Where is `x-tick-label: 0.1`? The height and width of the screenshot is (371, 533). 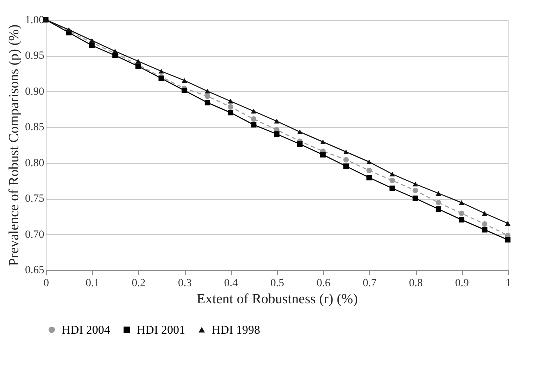
x-tick-label: 0.1 is located at coordinates (93, 284).